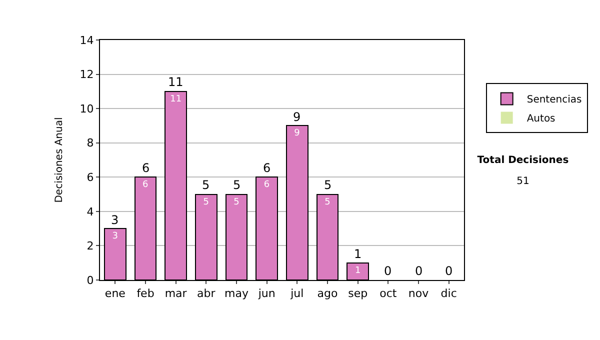 Image resolution: width=600 pixels, height=340 pixels. What do you see at coordinates (115, 293) in the screenshot?
I see `x-tick-label: ene` at bounding box center [115, 293].